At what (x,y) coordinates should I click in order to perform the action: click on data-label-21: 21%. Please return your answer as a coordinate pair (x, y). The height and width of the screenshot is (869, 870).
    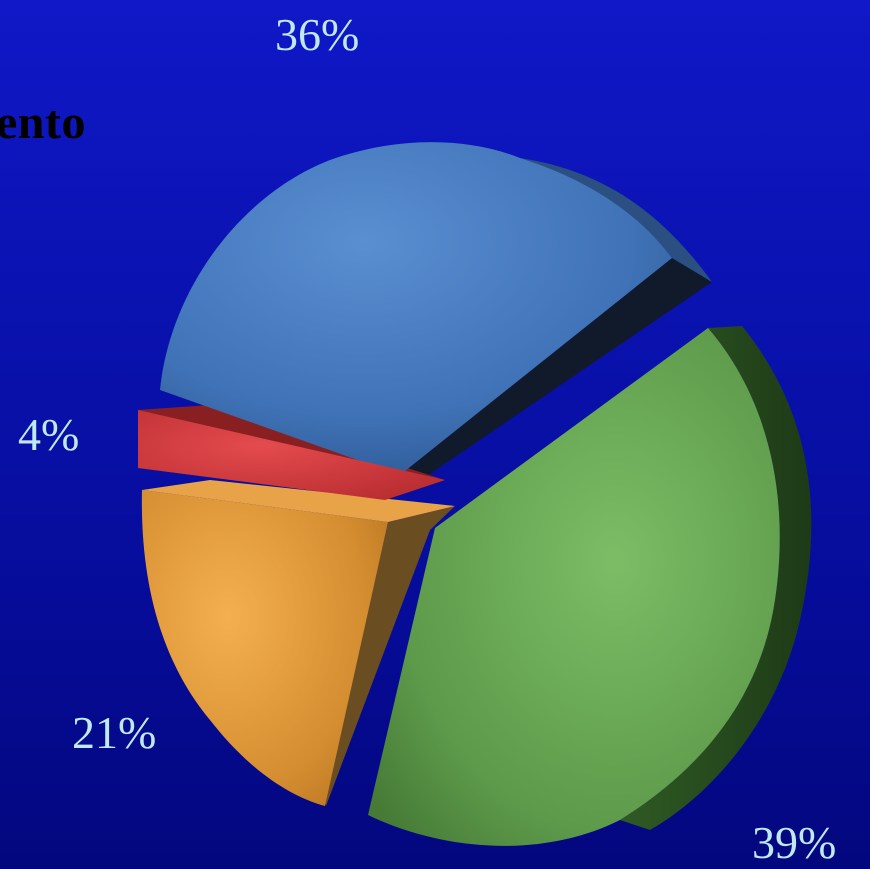
    Looking at the image, I should click on (114, 732).